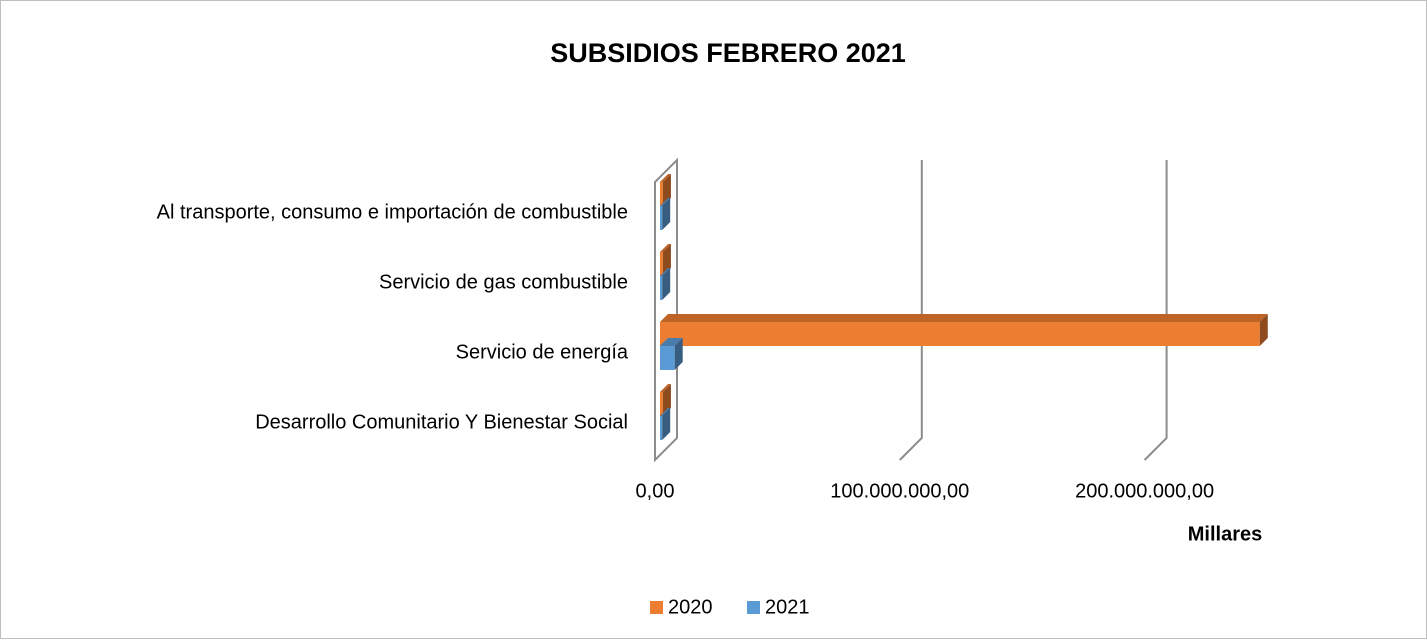 Image resolution: width=1427 pixels, height=644 pixels. Describe the element at coordinates (899, 491) in the screenshot. I see `x-tick-label: 100.000.000,00` at that location.